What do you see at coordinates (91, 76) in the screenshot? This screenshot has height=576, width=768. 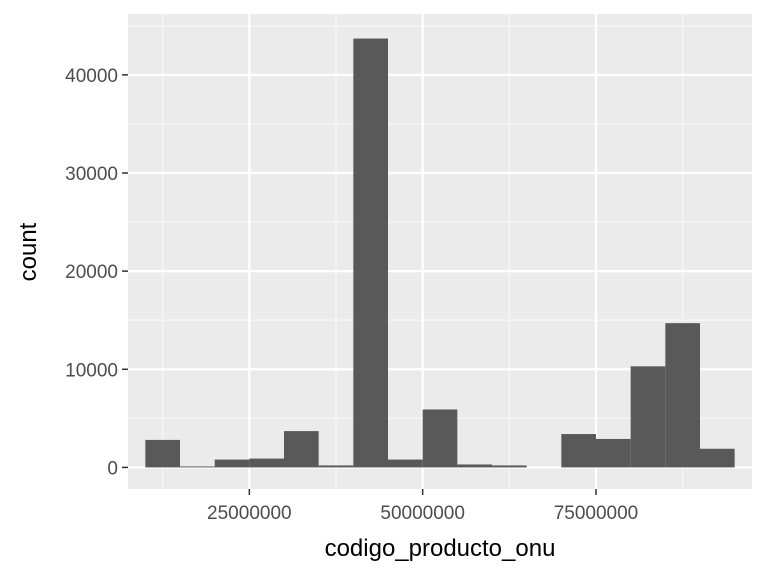 I see `y-tick-label: 40000` at bounding box center [91, 76].